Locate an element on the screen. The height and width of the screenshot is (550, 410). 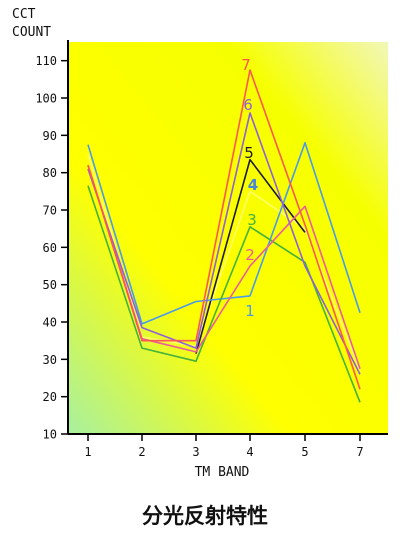
y-tick-label-60: 60 is located at coordinates (50, 248).